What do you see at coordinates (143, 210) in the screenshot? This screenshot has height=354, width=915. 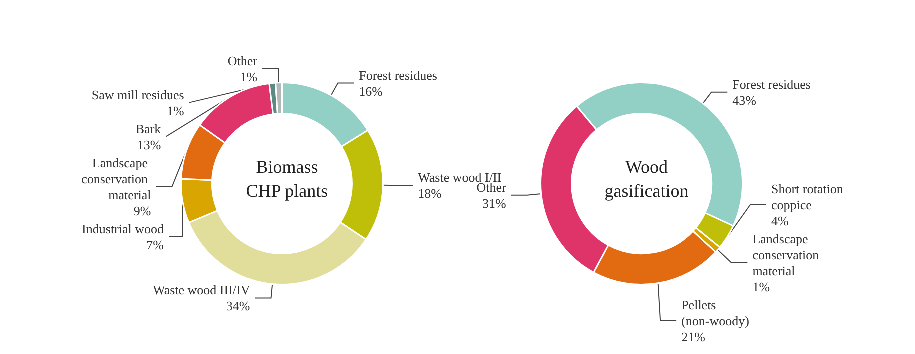 I see `data-label: 9%` at bounding box center [143, 210].